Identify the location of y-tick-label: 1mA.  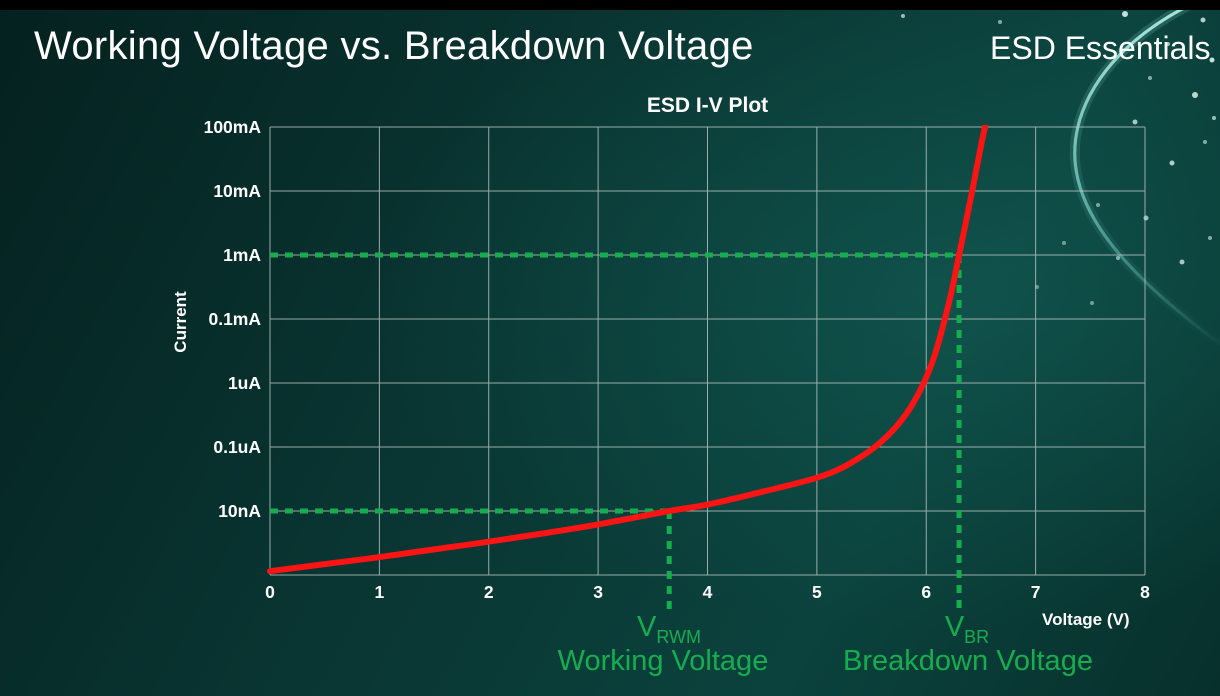
(242, 255).